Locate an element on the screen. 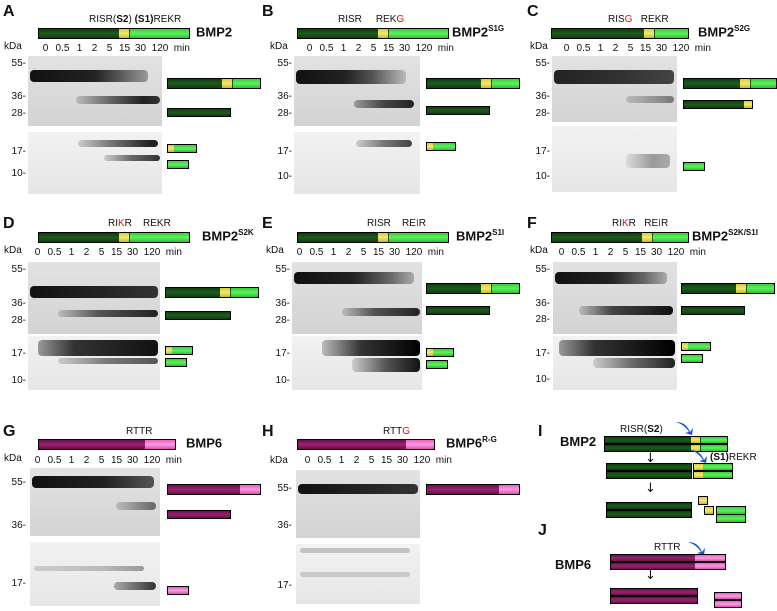 Image resolution: width=777 pixels, height=611 pixels. cleavage-site-labels: RTTR is located at coordinates (667, 547).